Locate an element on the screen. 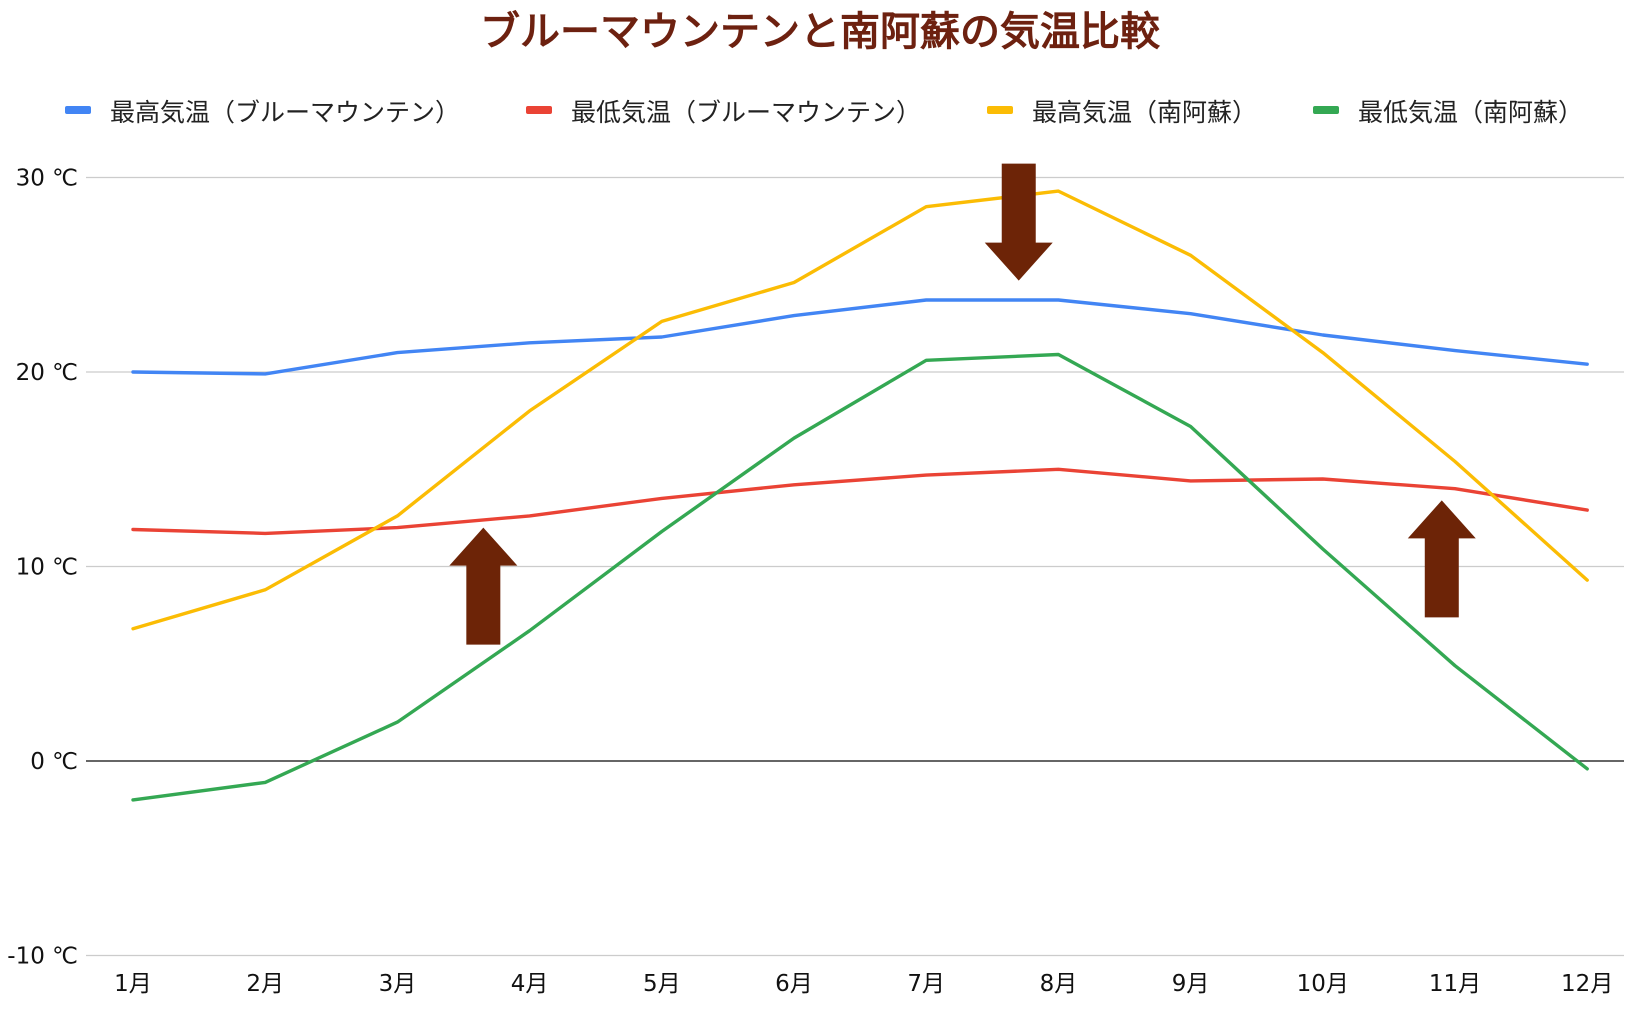  x-axis-ticks: 1月 2月 3月 4月 5月 6月 7月 8月 9月 10月 11月 12月 is located at coordinates (863, 984).